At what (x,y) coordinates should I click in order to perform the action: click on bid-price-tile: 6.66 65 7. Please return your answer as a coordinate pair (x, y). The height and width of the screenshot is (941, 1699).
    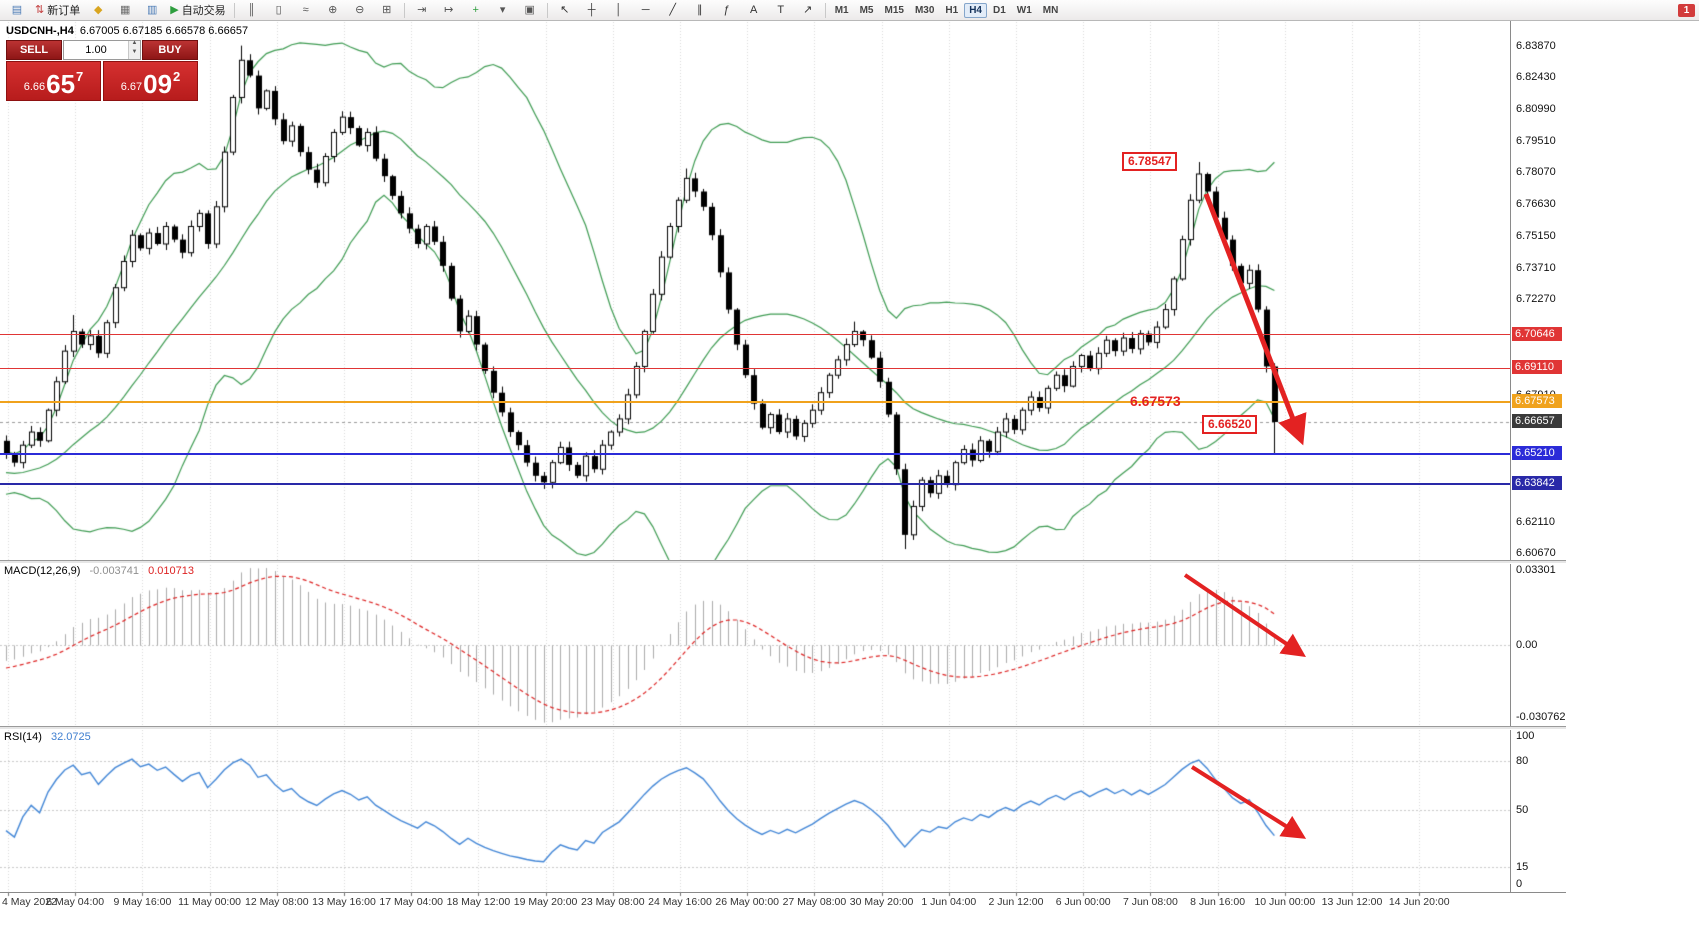
    Looking at the image, I should click on (53, 81).